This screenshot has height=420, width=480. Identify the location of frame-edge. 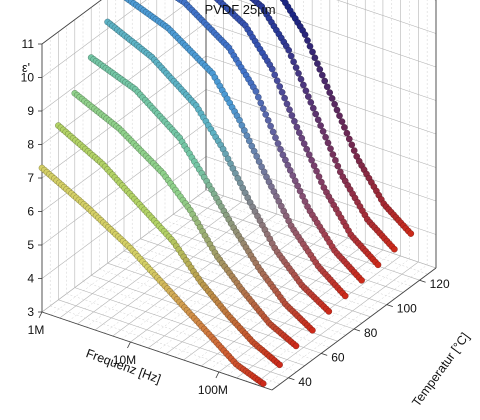
(157, 351).